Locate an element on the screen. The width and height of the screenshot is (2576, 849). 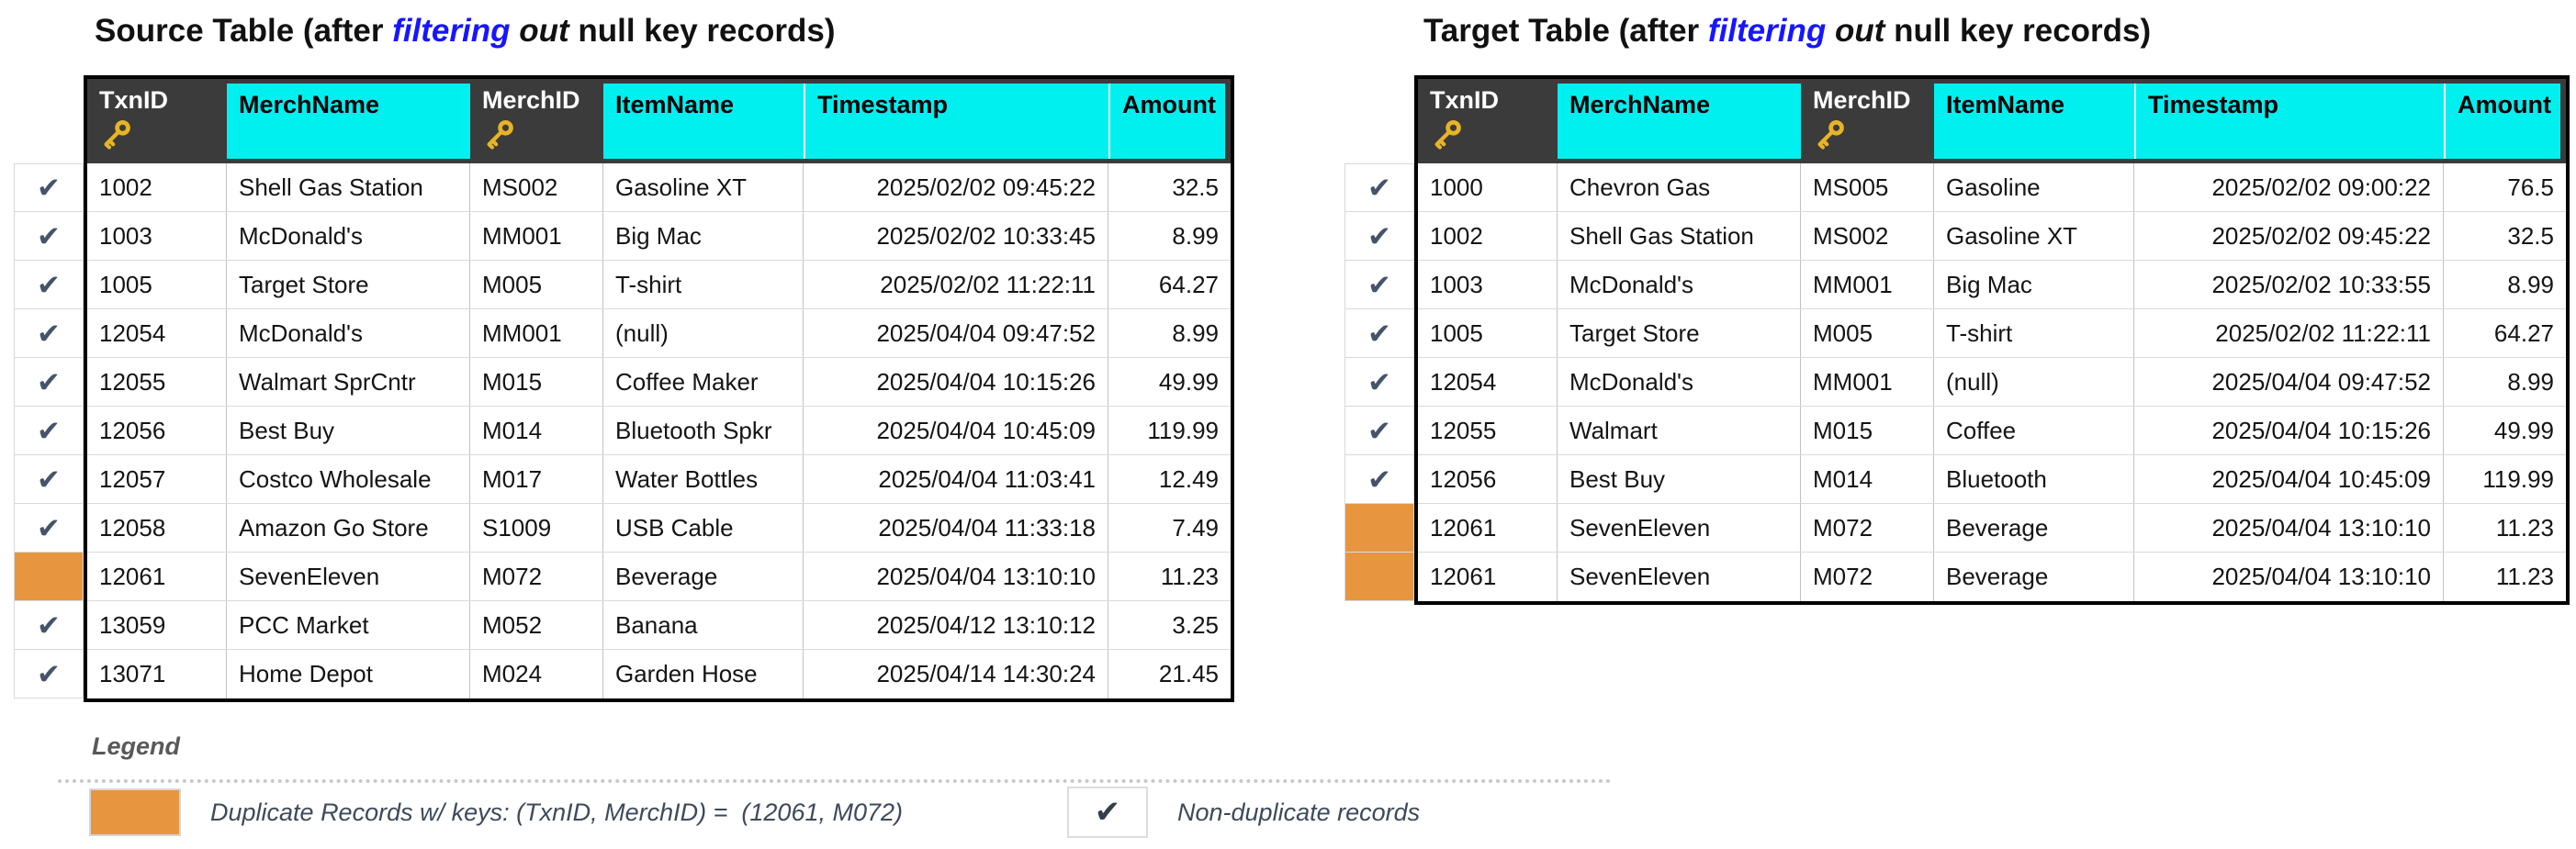
table-cell: 1003 is located at coordinates (157, 236).